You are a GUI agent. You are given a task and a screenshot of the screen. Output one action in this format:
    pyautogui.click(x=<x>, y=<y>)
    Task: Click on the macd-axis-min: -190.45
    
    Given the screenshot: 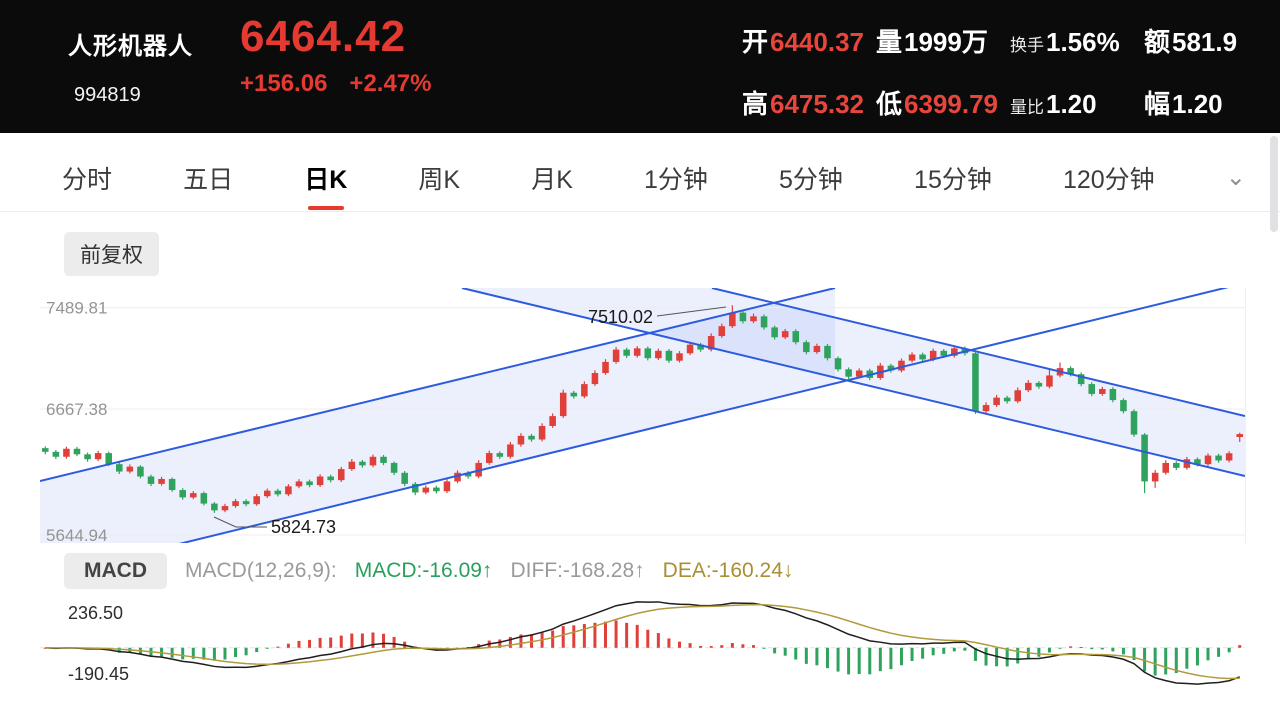 What is the action you would take?
    pyautogui.click(x=99, y=674)
    